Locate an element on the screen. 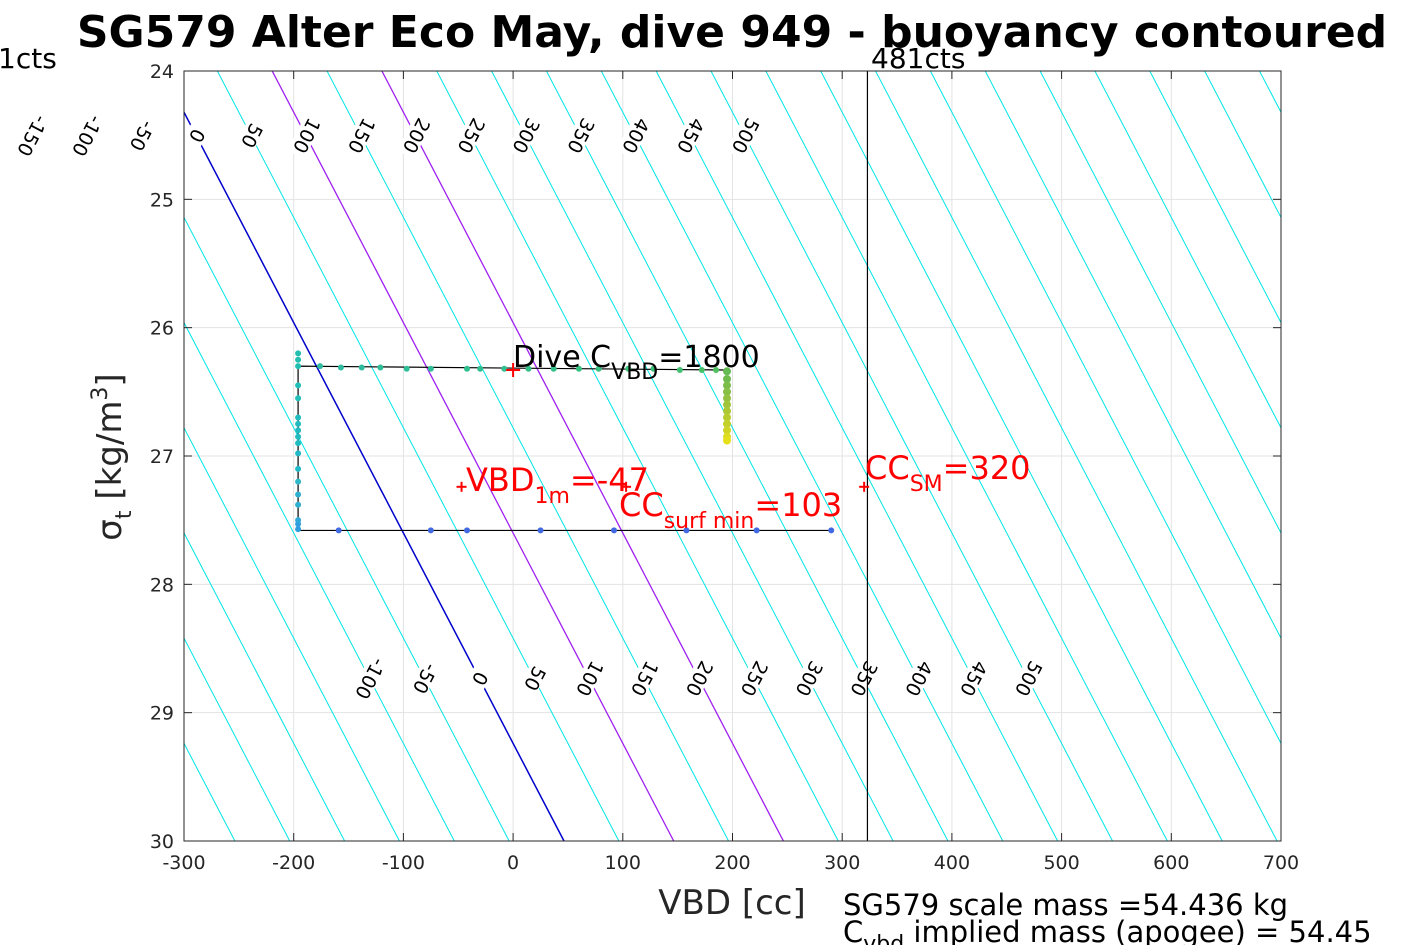  x-tick-label-1: -200 is located at coordinates (293, 863).